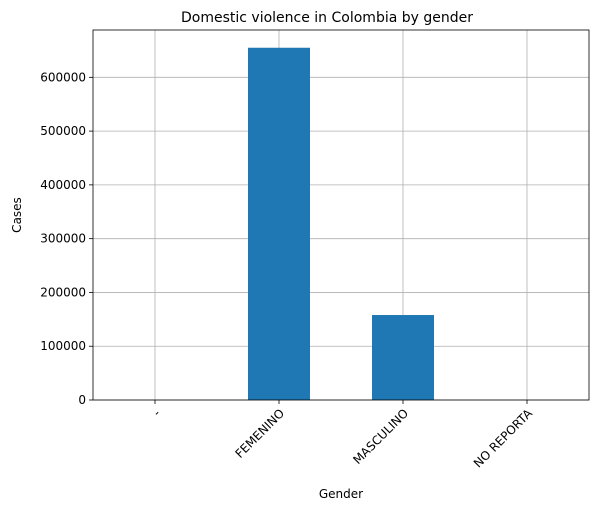 The width and height of the screenshot is (598, 512). What do you see at coordinates (327, 18) in the screenshot?
I see `chart-title: Domestic violence in Colombia by gender` at bounding box center [327, 18].